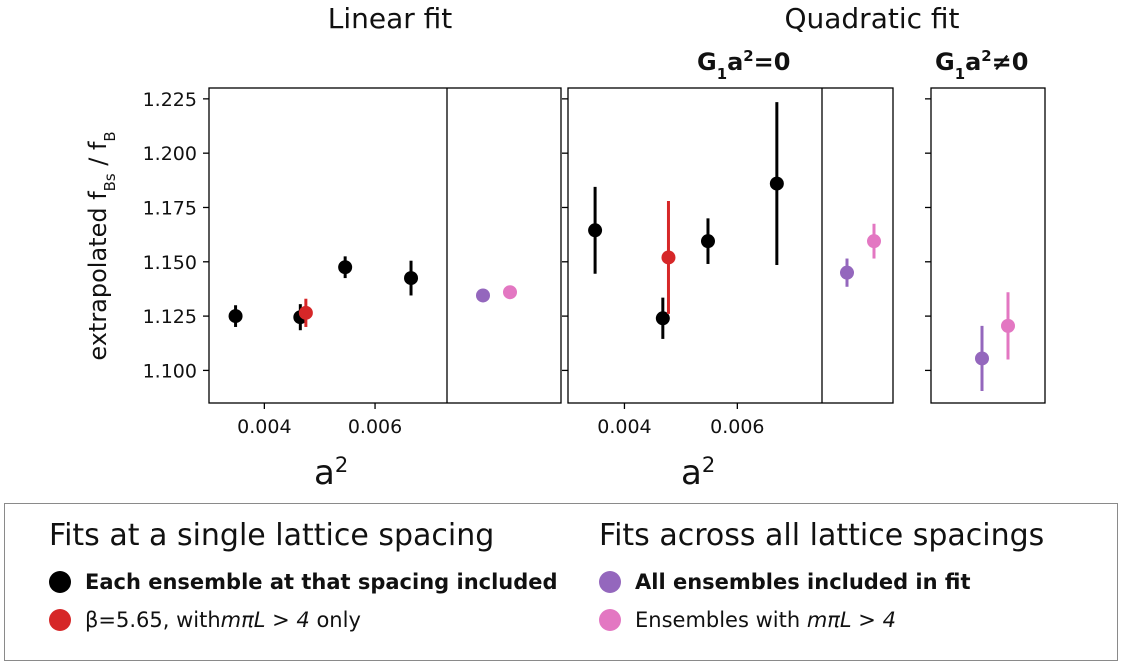 Image resolution: width=1123 pixels, height=668 pixels. I want to click on legend-item-single-beta: β=5.65, with mπL > 4 only, so click(303, 620).